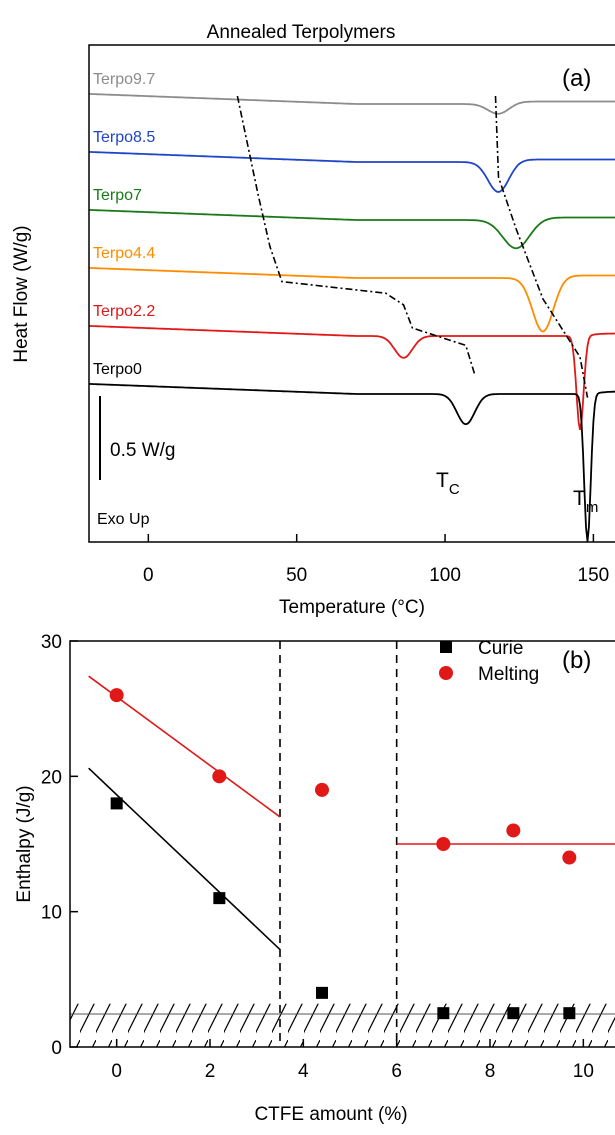 The height and width of the screenshot is (1135, 615). I want to click on panel-b-label: (b), so click(576, 660).